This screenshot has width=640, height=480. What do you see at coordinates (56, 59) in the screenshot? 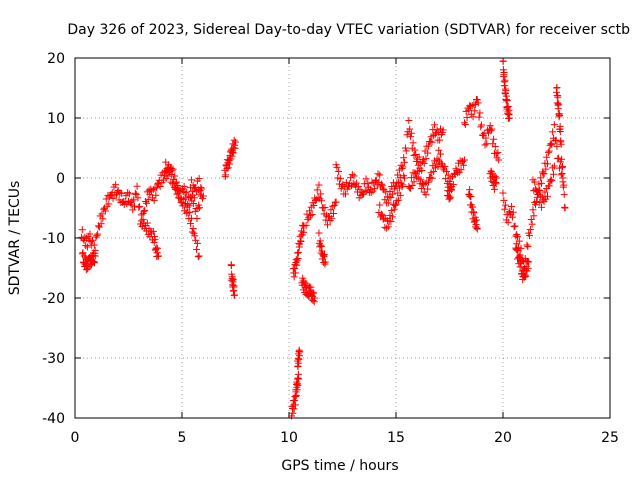
I see `y-tick-label: 20` at bounding box center [56, 59].